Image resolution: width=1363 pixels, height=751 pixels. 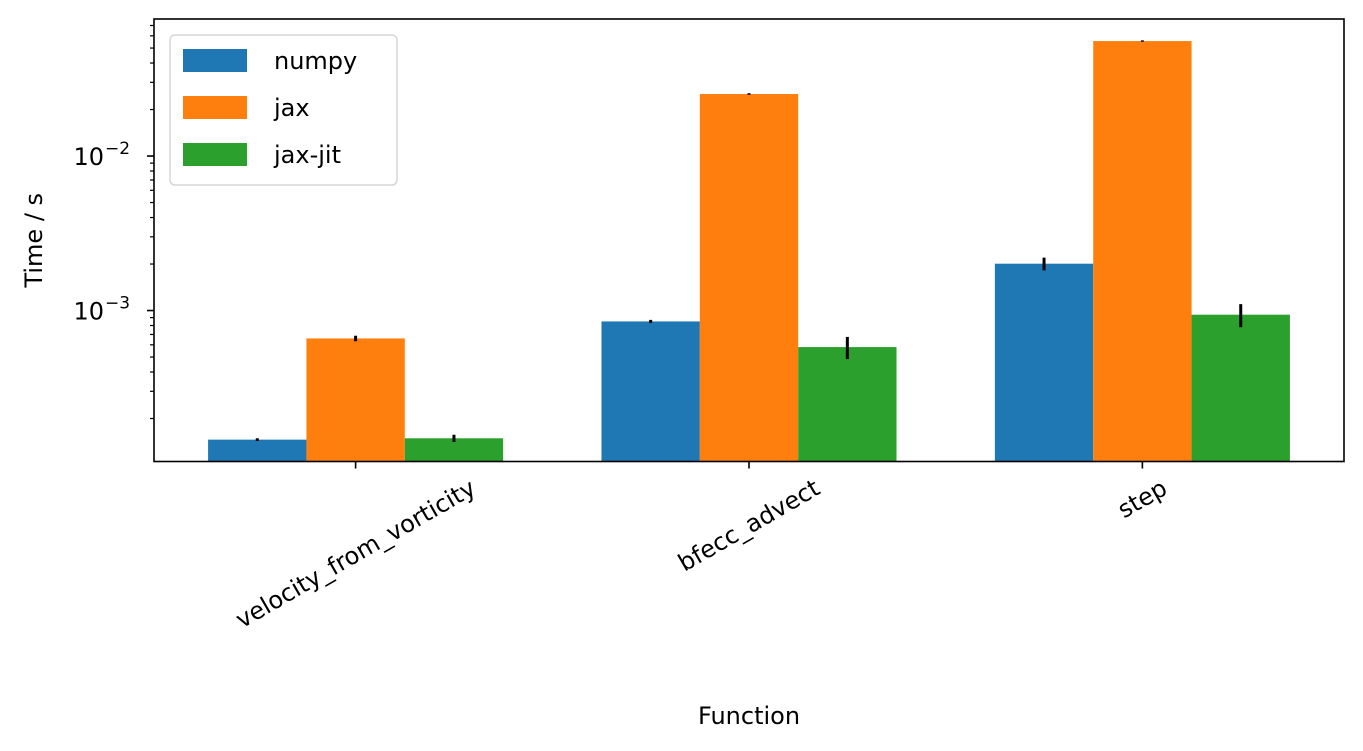 I want to click on y-axis-label: Time / s, so click(x=34, y=241).